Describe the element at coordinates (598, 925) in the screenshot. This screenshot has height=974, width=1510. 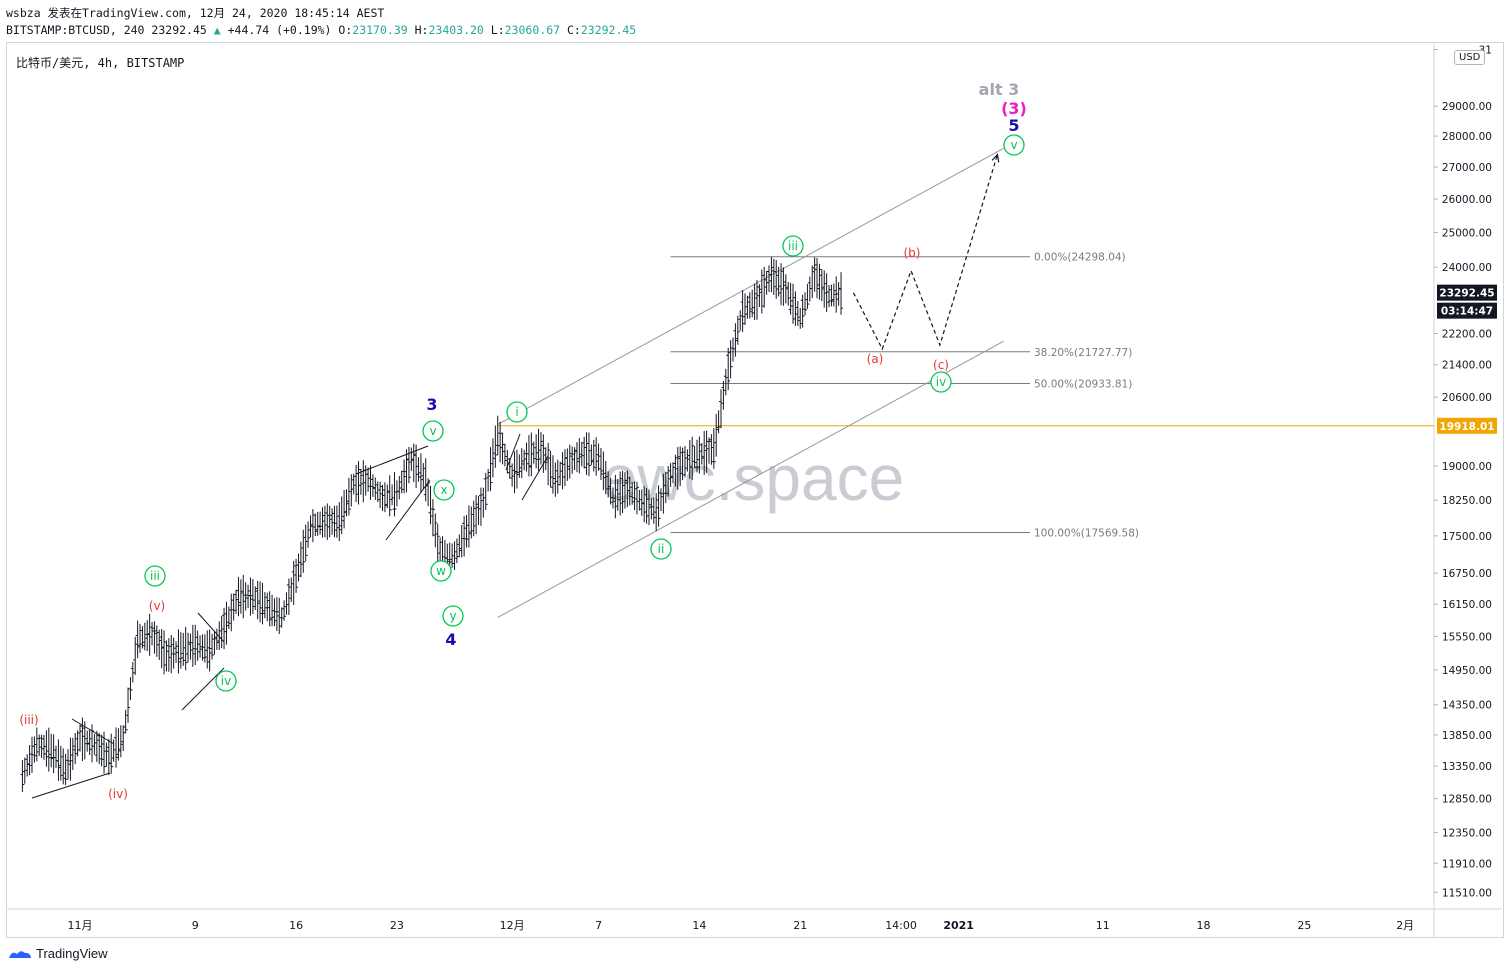
I see `x-tick-label: 7` at that location.